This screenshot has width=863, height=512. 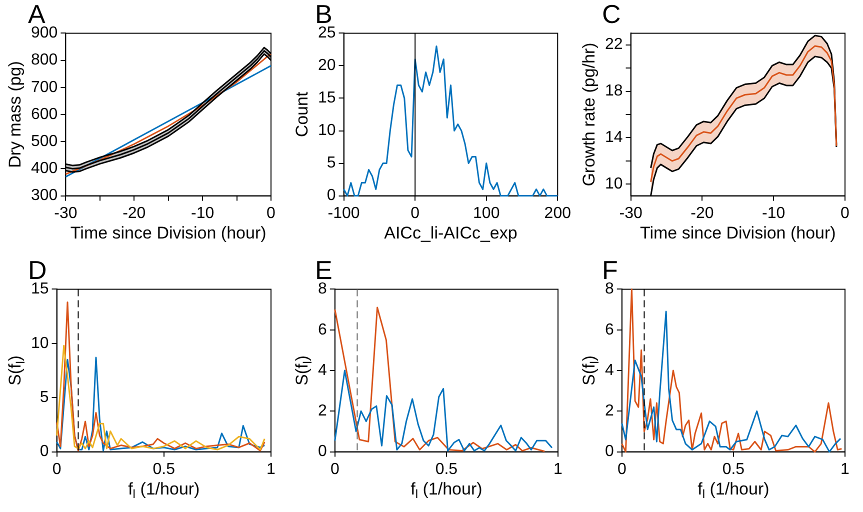 I want to click on y-tick-label: 800, so click(x=44, y=60).